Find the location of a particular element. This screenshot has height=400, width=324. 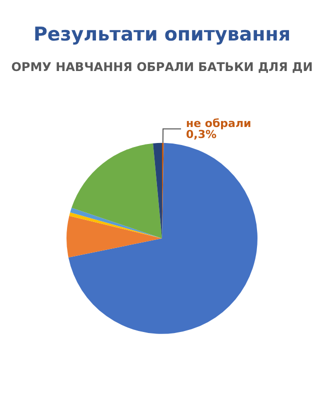

slice-label: не обрали is located at coordinates (219, 123).